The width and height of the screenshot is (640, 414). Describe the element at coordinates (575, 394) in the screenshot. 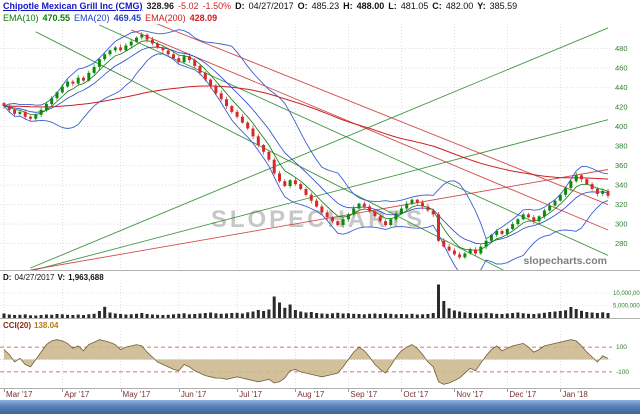

I see `x-axis-label: Jan '18` at that location.